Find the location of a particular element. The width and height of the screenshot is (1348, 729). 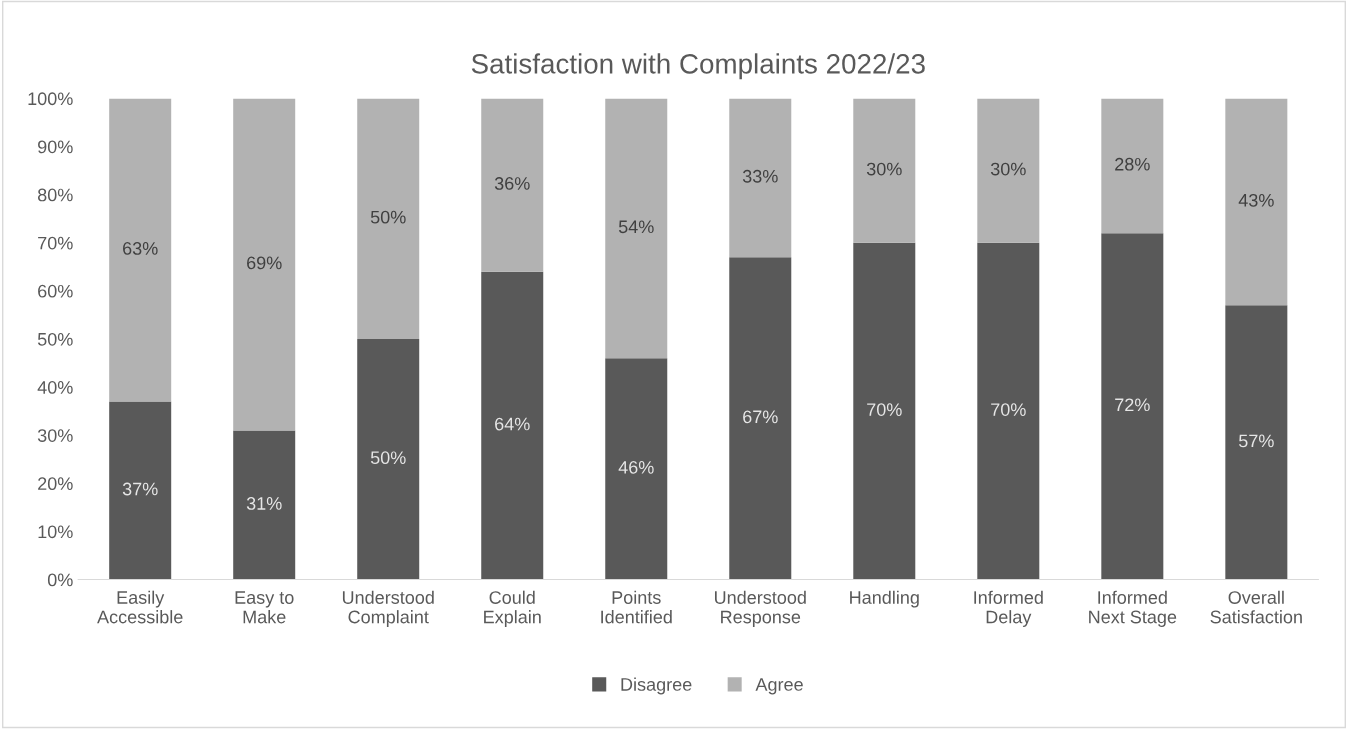

data-label: 67% is located at coordinates (760, 417).